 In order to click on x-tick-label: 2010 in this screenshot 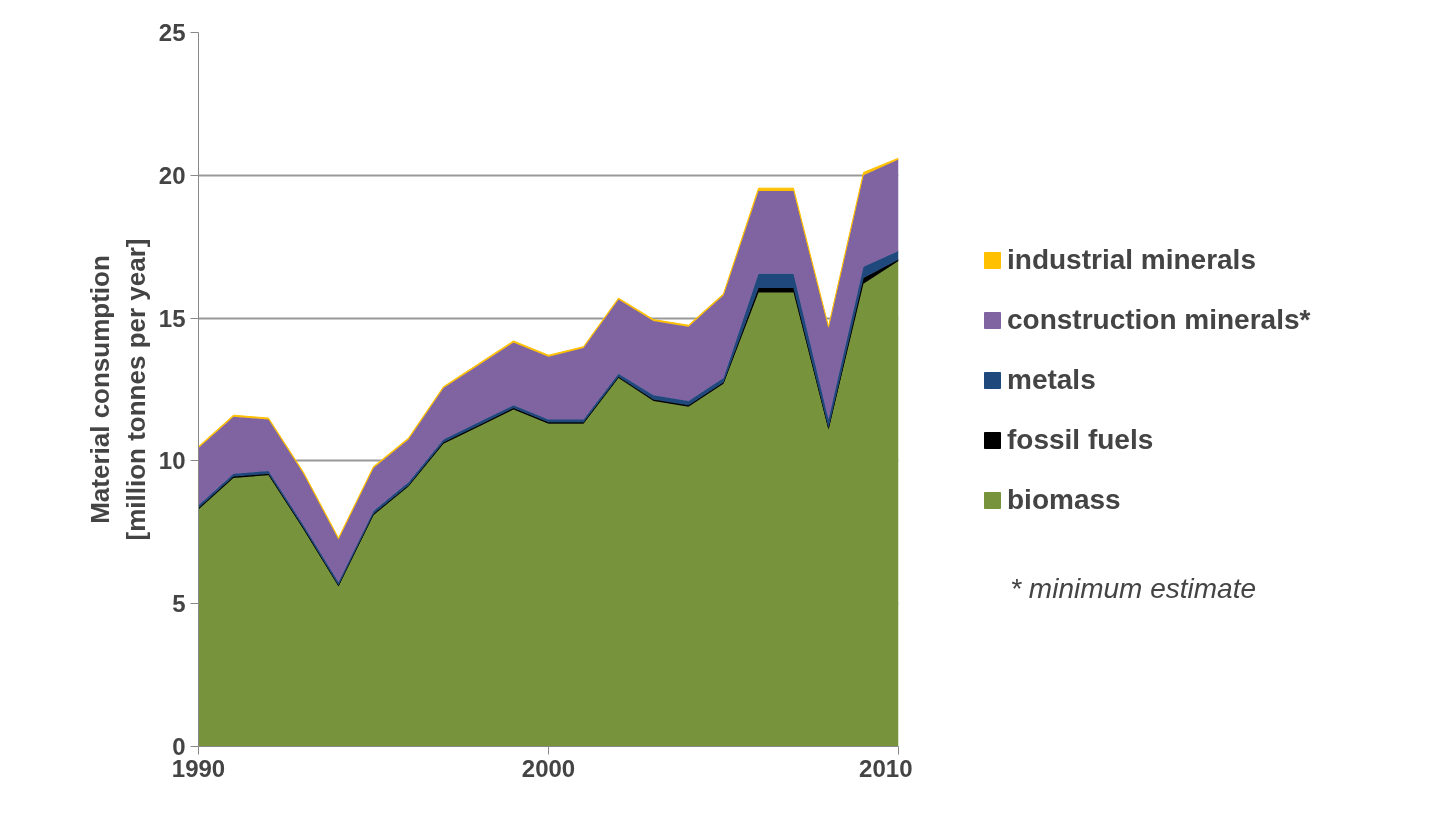, I will do `click(886, 768)`.